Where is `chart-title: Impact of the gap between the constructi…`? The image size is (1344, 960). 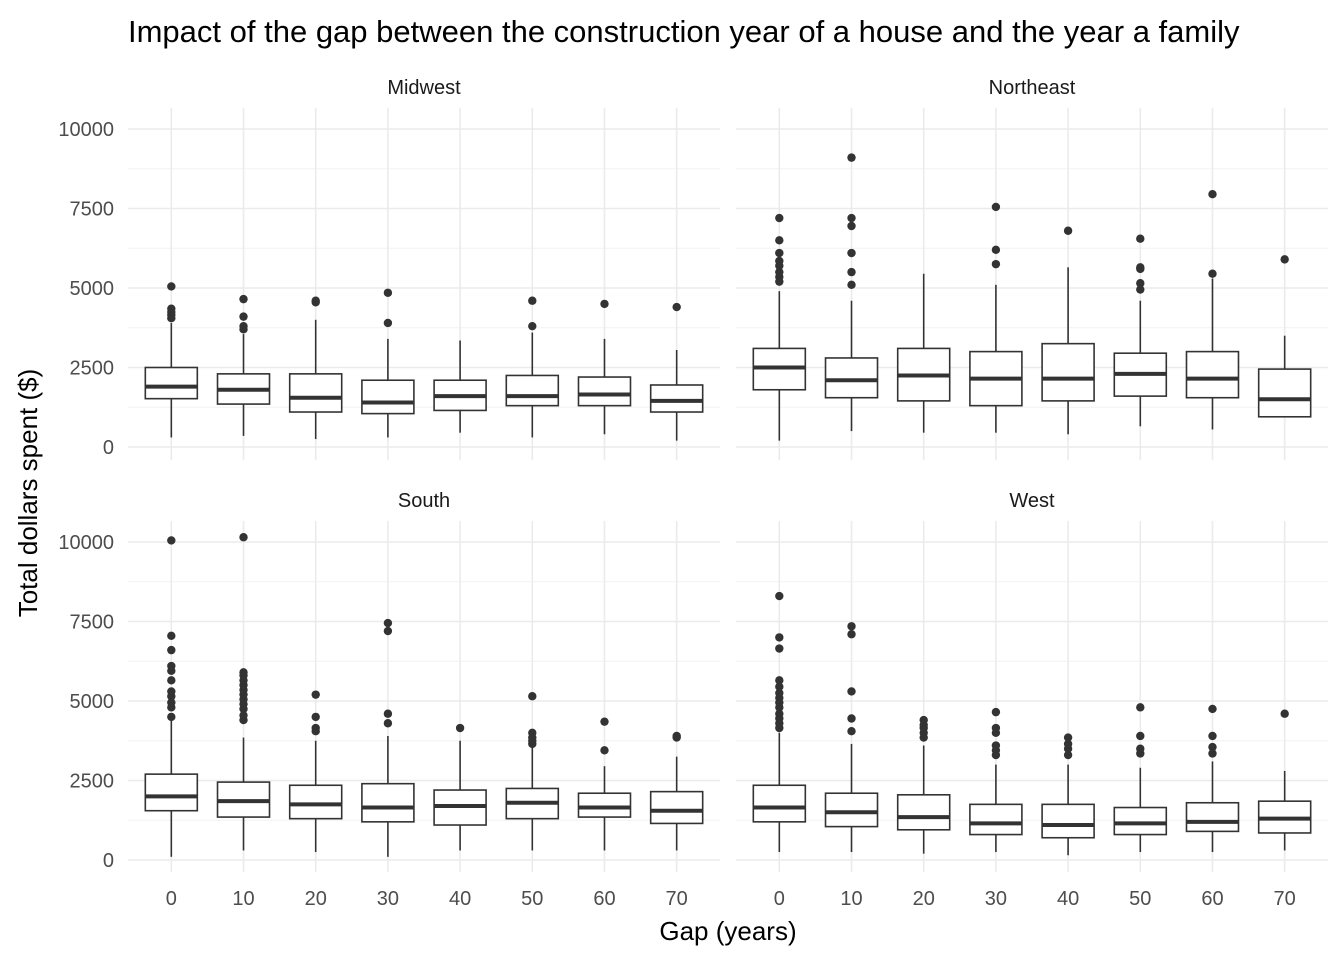
chart-title: Impact of the gap between the constructi… is located at coordinates (684, 31).